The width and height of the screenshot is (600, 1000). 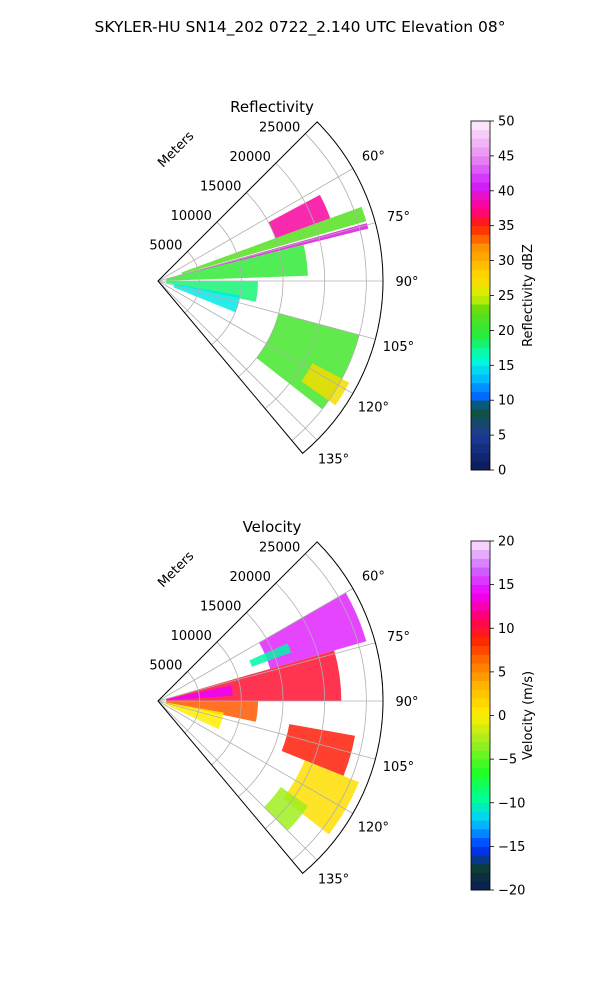 I want to click on reflectivity-colorbar-tick-label: 25, so click(x=506, y=296).